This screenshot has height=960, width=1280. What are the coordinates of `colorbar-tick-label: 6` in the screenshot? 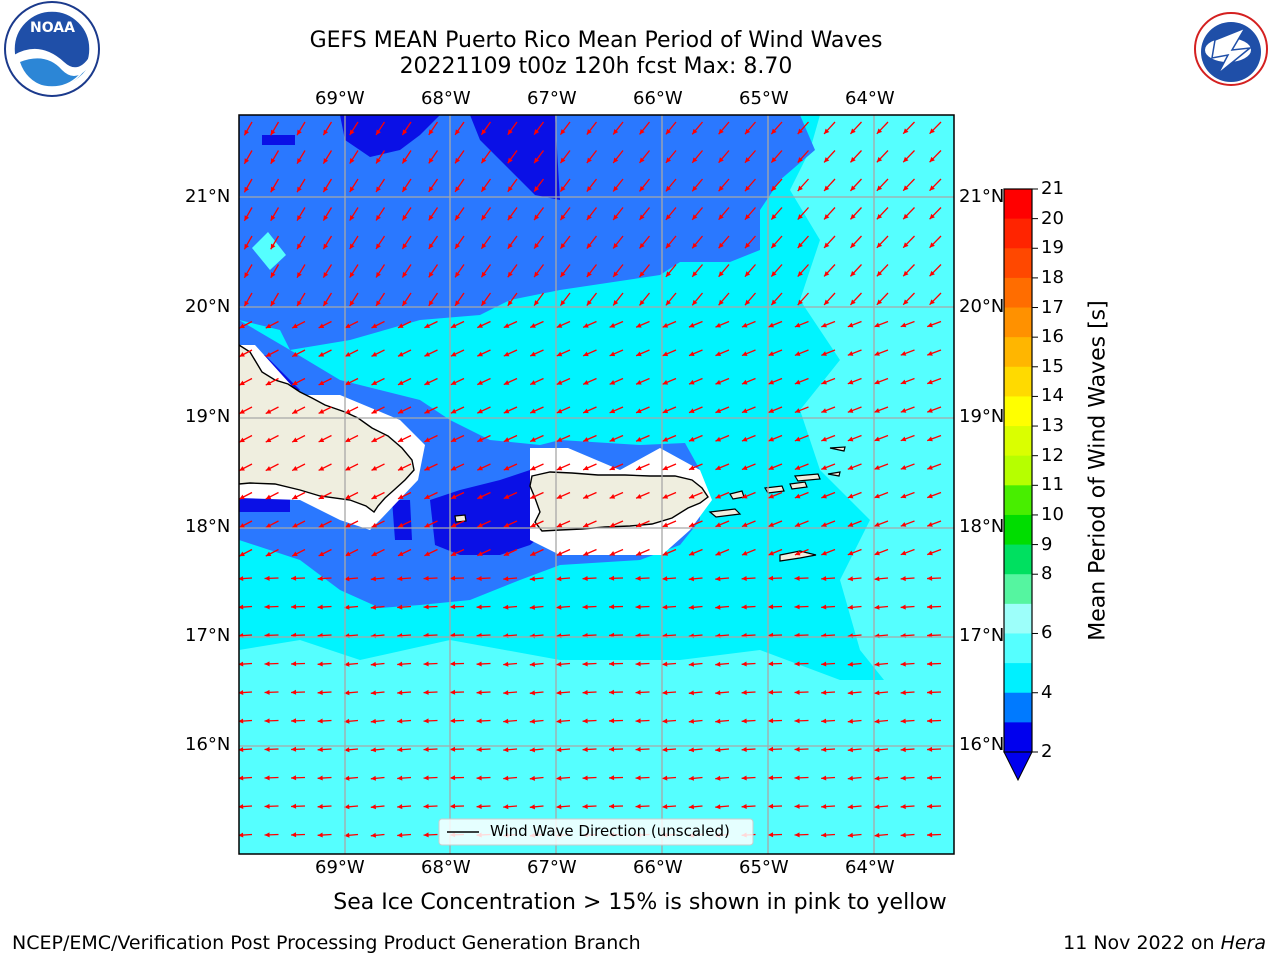 It's located at (1047, 633).